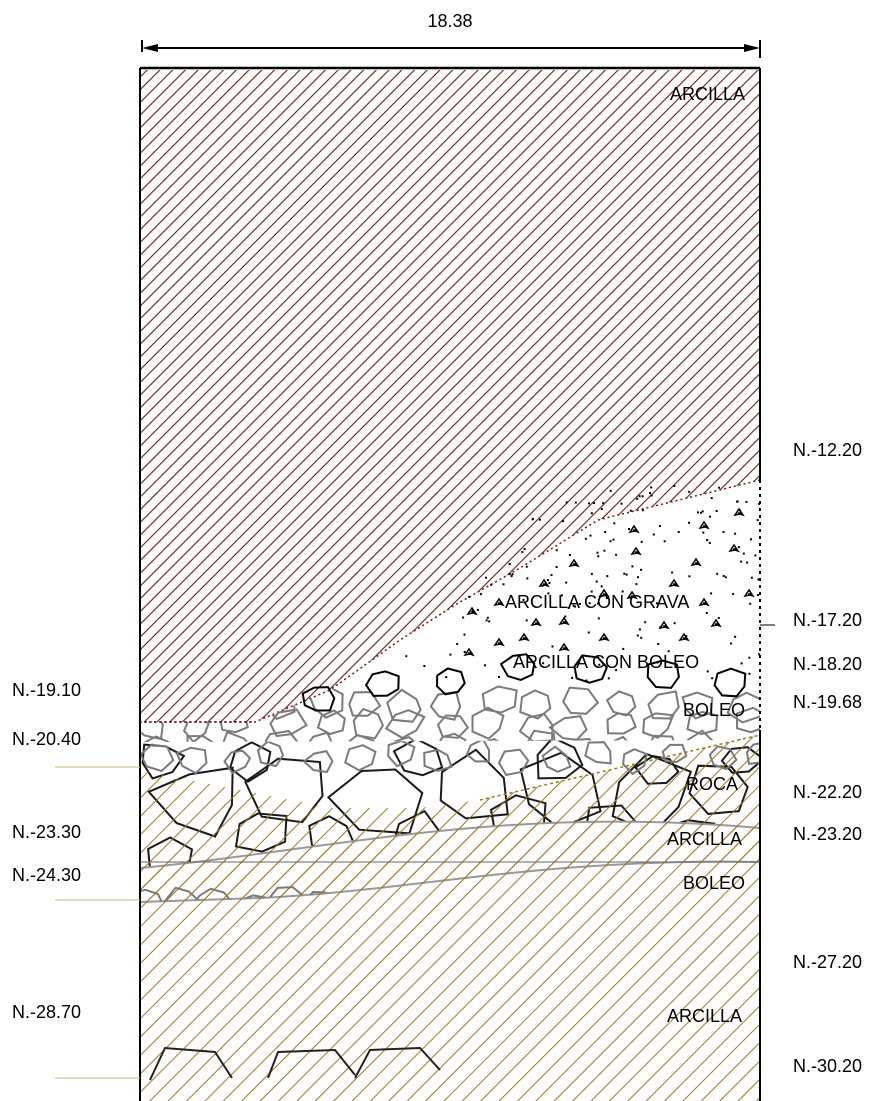 The image size is (881, 1101). I want to click on label-arcilla-bottom: ARCILLA, so click(704, 1016).